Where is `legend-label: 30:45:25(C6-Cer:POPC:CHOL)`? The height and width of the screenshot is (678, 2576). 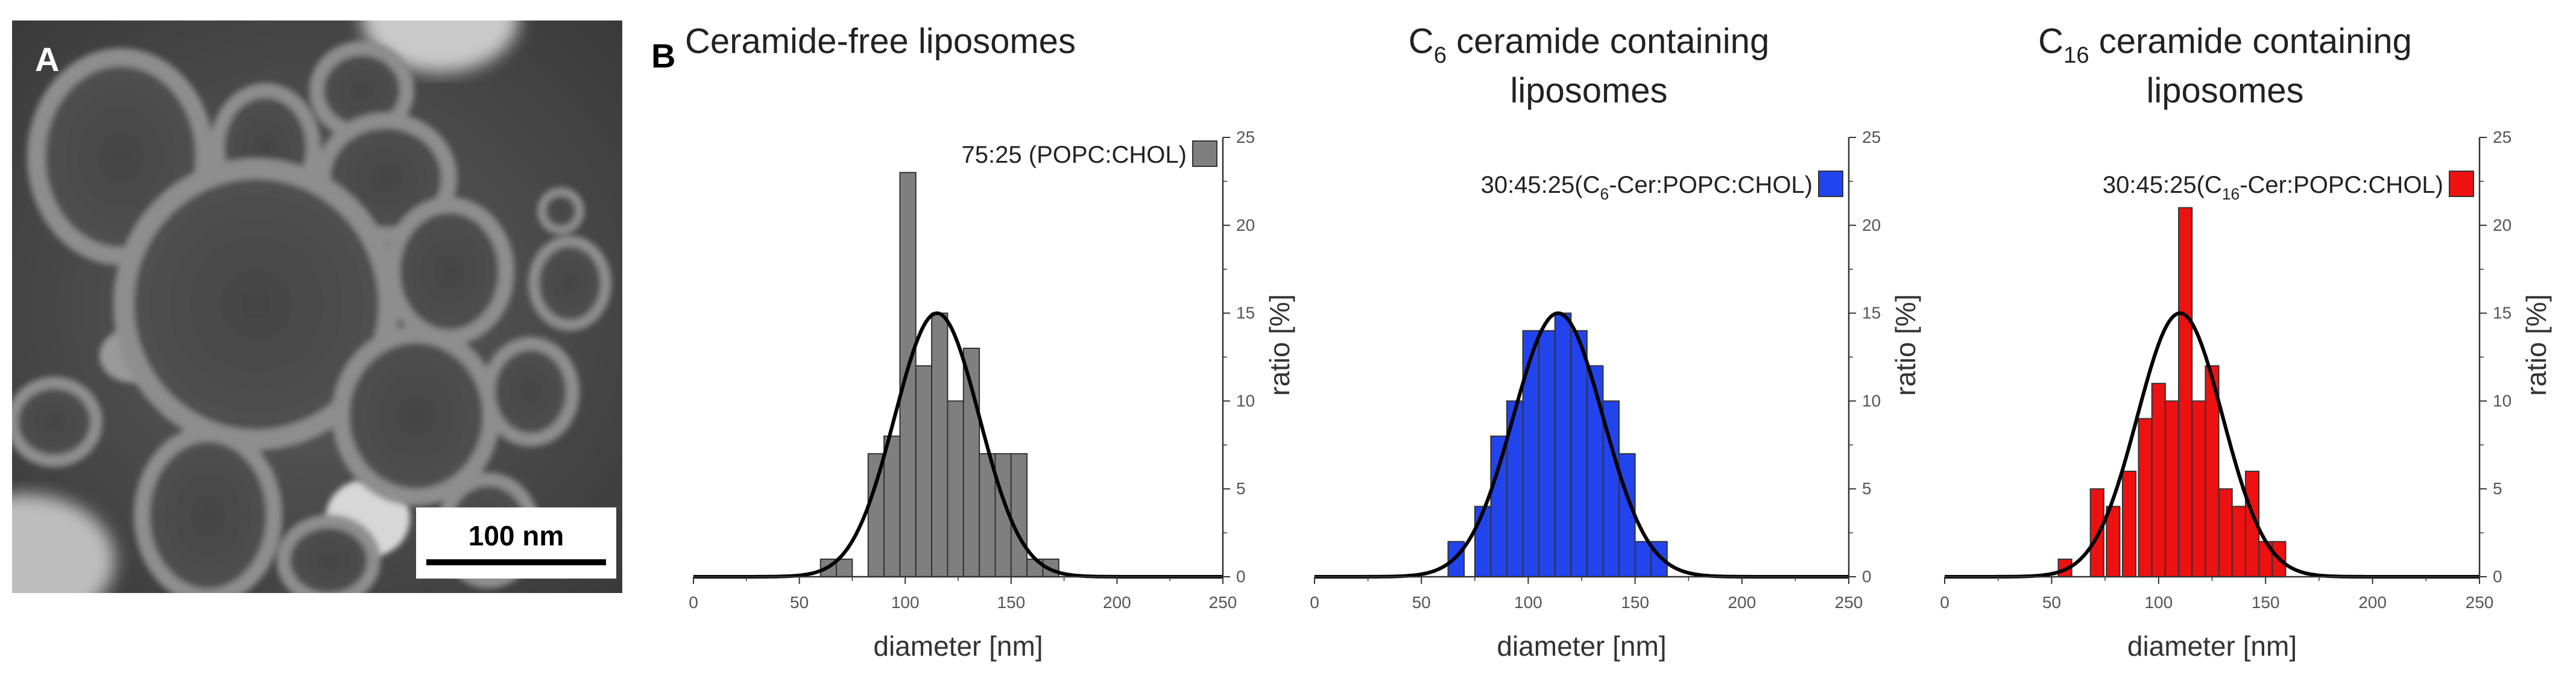 legend-label: 30:45:25(C6-Cer:POPC:CHOL) is located at coordinates (1647, 188).